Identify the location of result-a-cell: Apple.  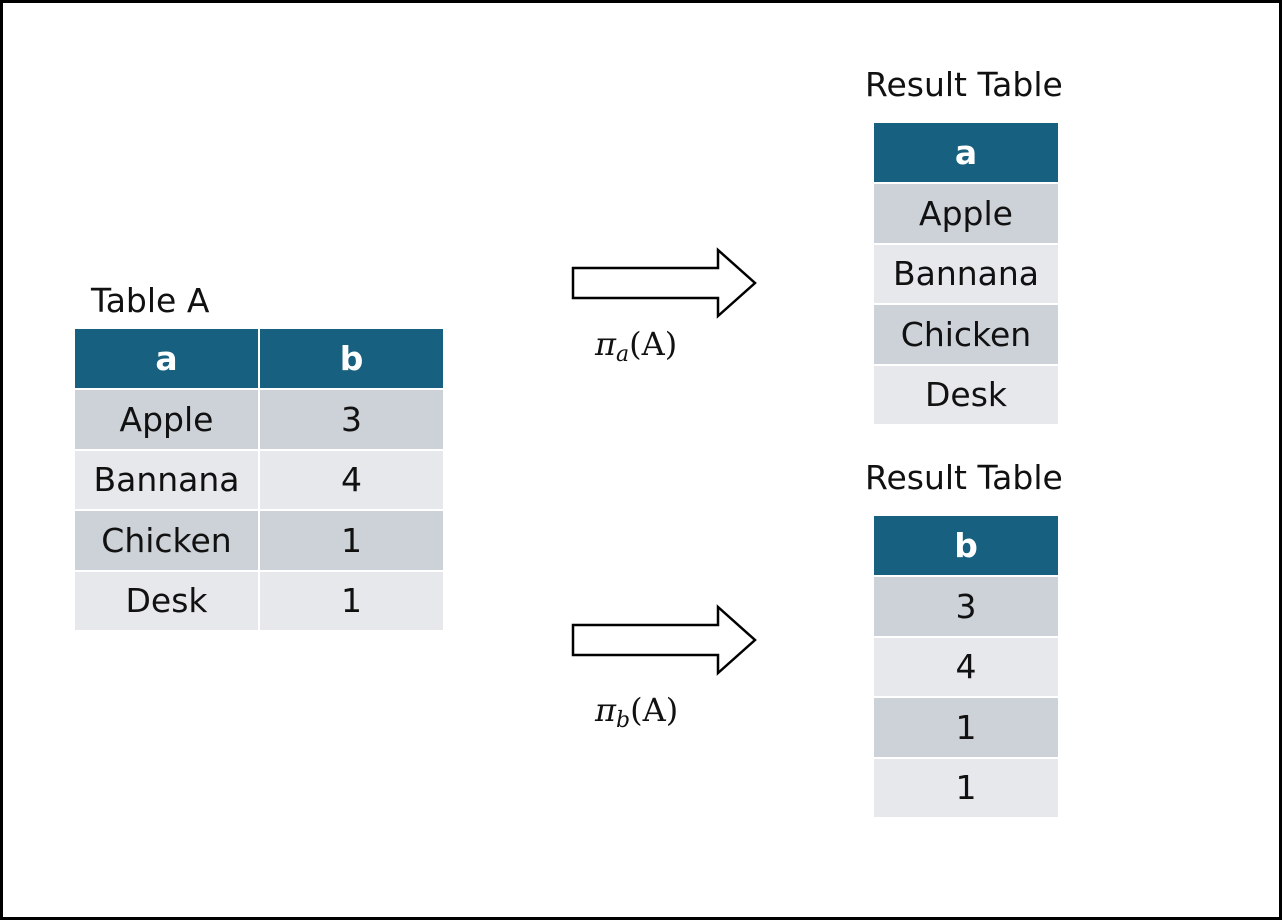
(966, 214).